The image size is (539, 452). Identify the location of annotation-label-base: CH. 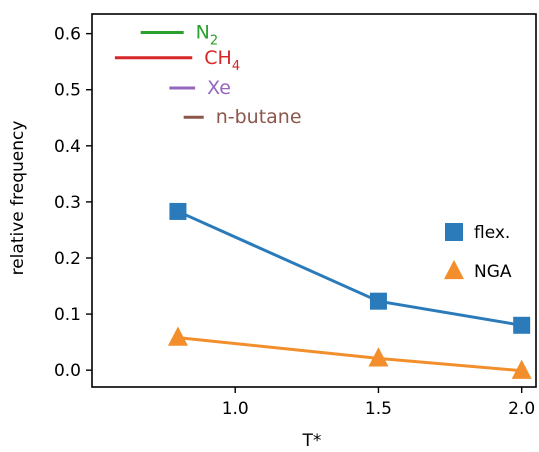
(218, 58).